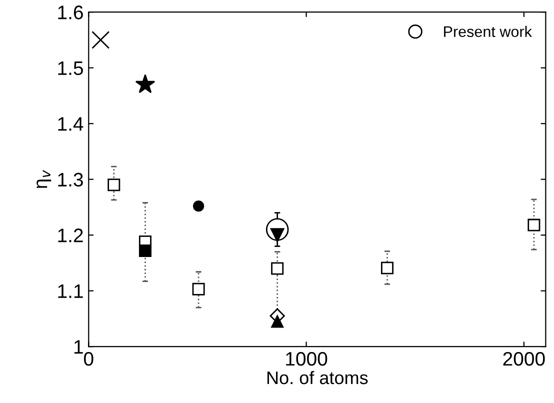 The image size is (554, 403). I want to click on x-tick-label: 2000, so click(524, 359).